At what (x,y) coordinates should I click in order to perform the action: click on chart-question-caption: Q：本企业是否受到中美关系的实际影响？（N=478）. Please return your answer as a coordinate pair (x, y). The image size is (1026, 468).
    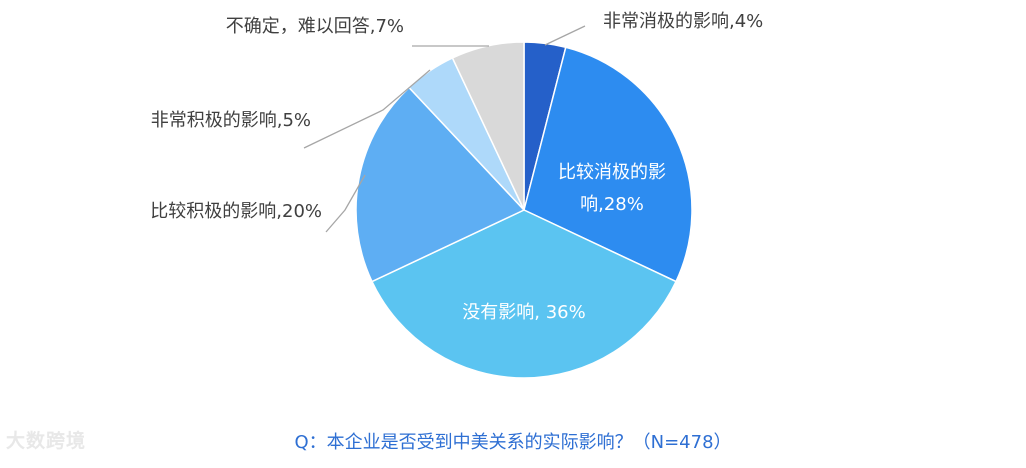
    Looking at the image, I should click on (513, 442).